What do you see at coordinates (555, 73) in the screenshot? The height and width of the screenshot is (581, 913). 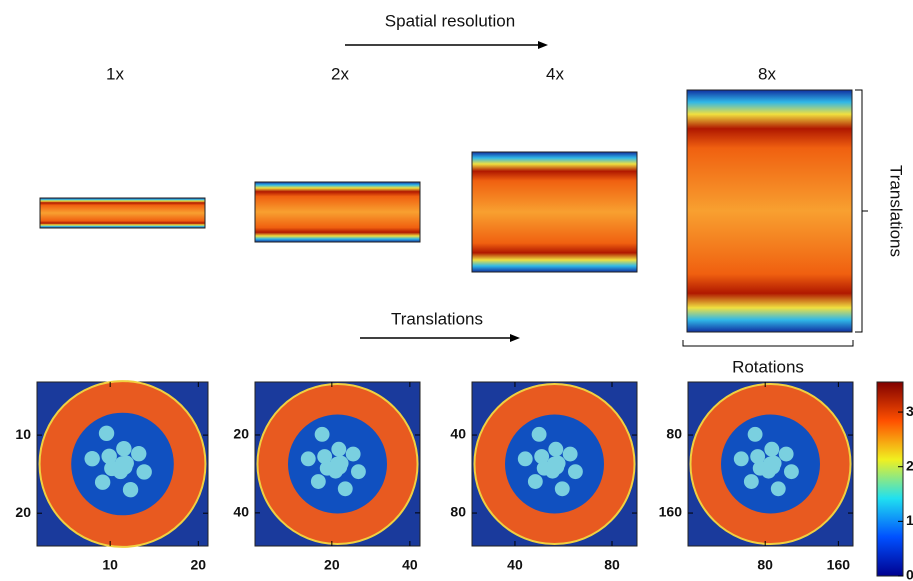 I see `column-label: 4x` at bounding box center [555, 73].